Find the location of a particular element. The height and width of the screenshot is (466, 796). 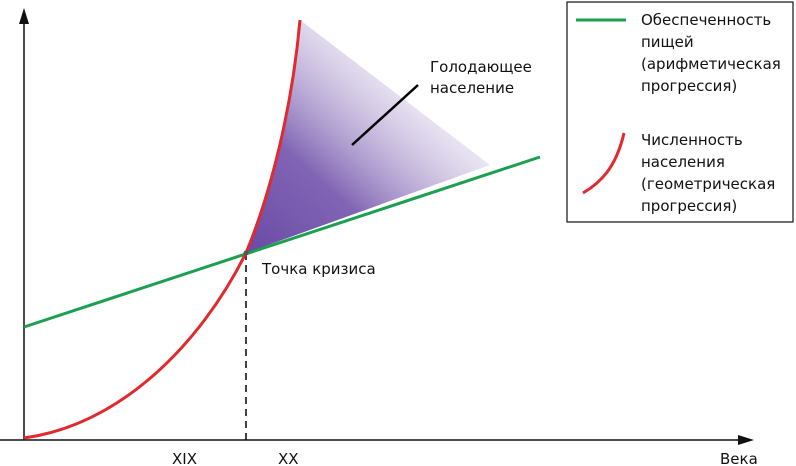

legend-frame is located at coordinates (680, 112).